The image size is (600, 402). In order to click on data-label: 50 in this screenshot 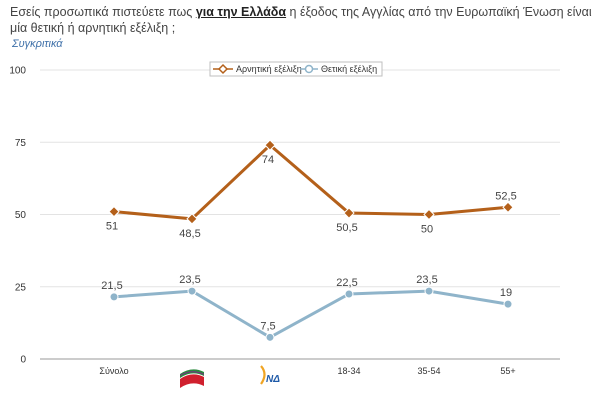, I will do `click(427, 230)`.